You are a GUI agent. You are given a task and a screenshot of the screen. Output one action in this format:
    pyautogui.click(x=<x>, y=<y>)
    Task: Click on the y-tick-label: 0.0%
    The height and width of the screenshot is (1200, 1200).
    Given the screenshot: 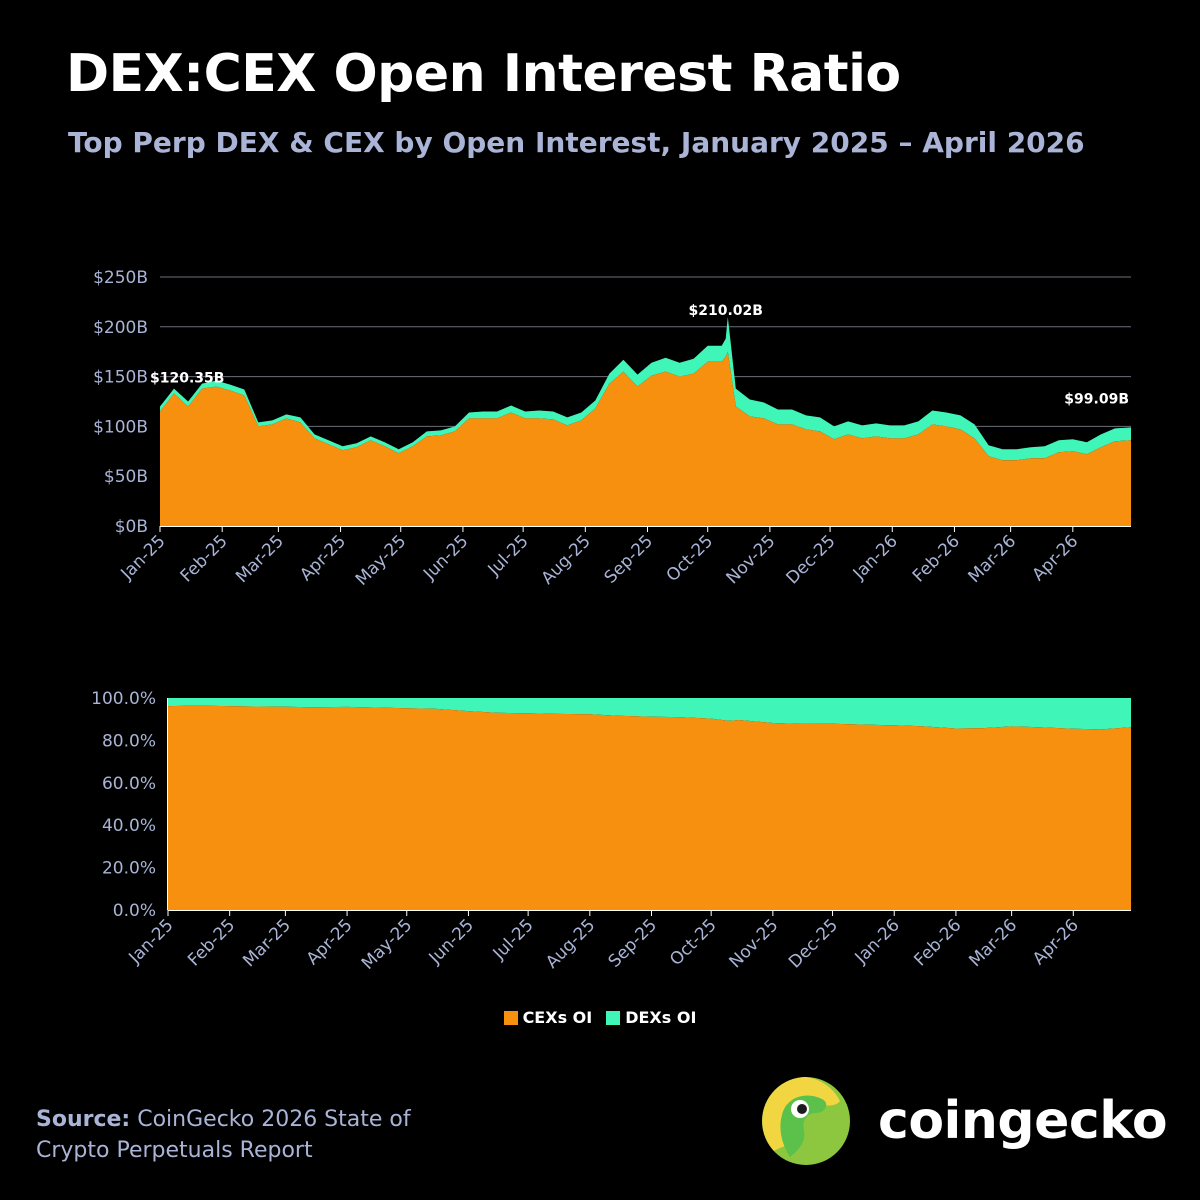 What is the action you would take?
    pyautogui.click(x=134, y=911)
    